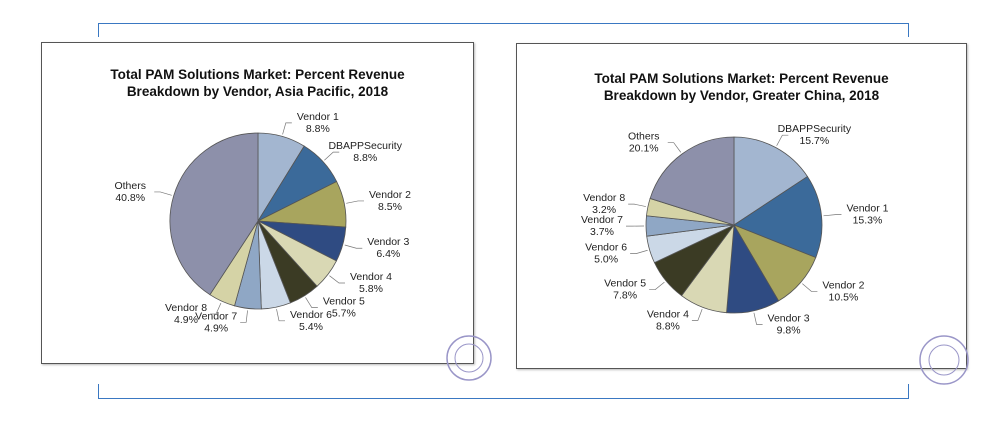 This screenshot has width=992, height=423. I want to click on slice-value-label: 5.4%, so click(311, 327).